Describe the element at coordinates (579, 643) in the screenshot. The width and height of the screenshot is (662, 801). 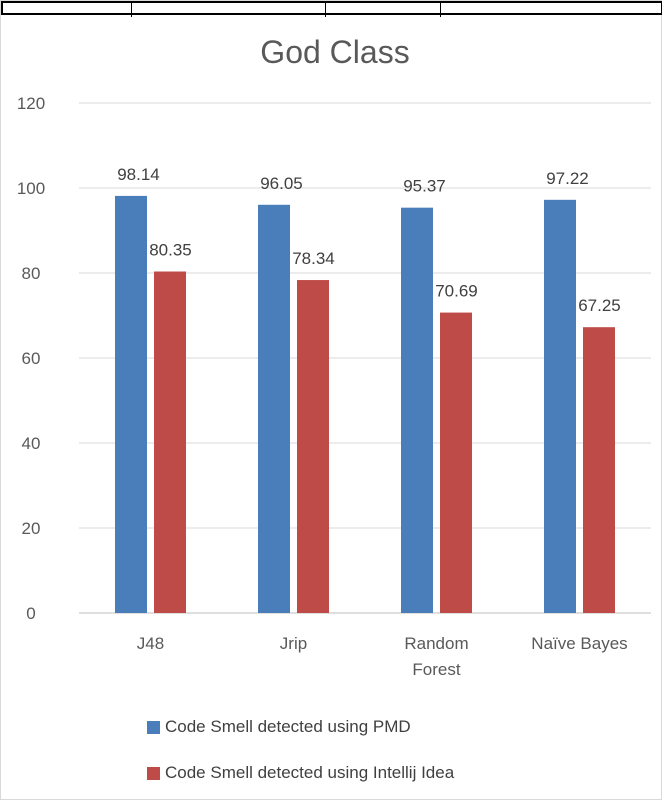
I see `x-tick-label: Naïve Bayes` at that location.